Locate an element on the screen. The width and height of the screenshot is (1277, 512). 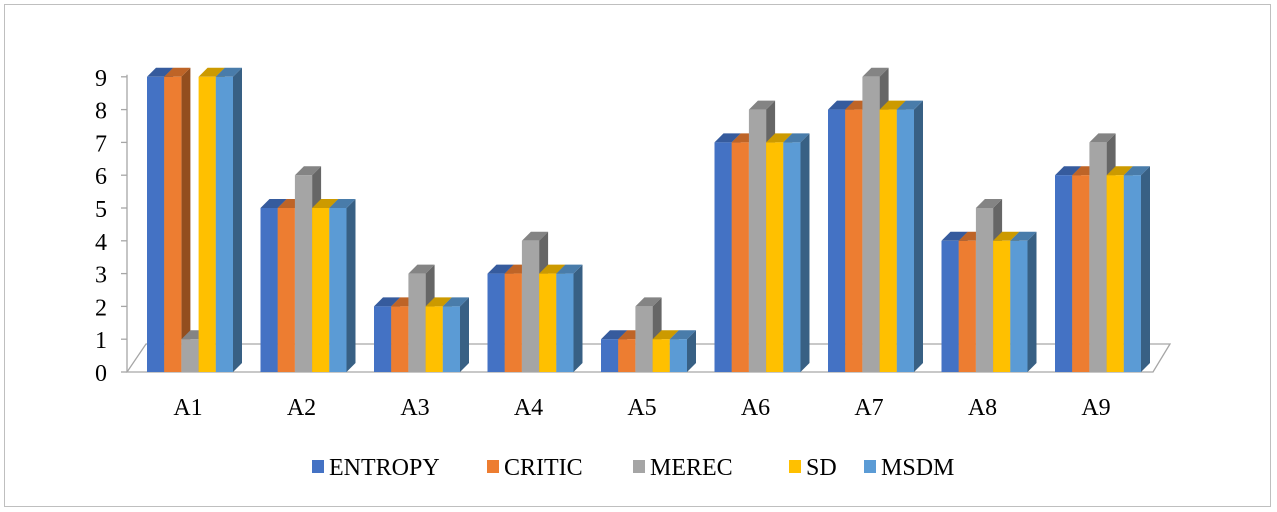
x-tick-label: A2 is located at coordinates (301, 408).